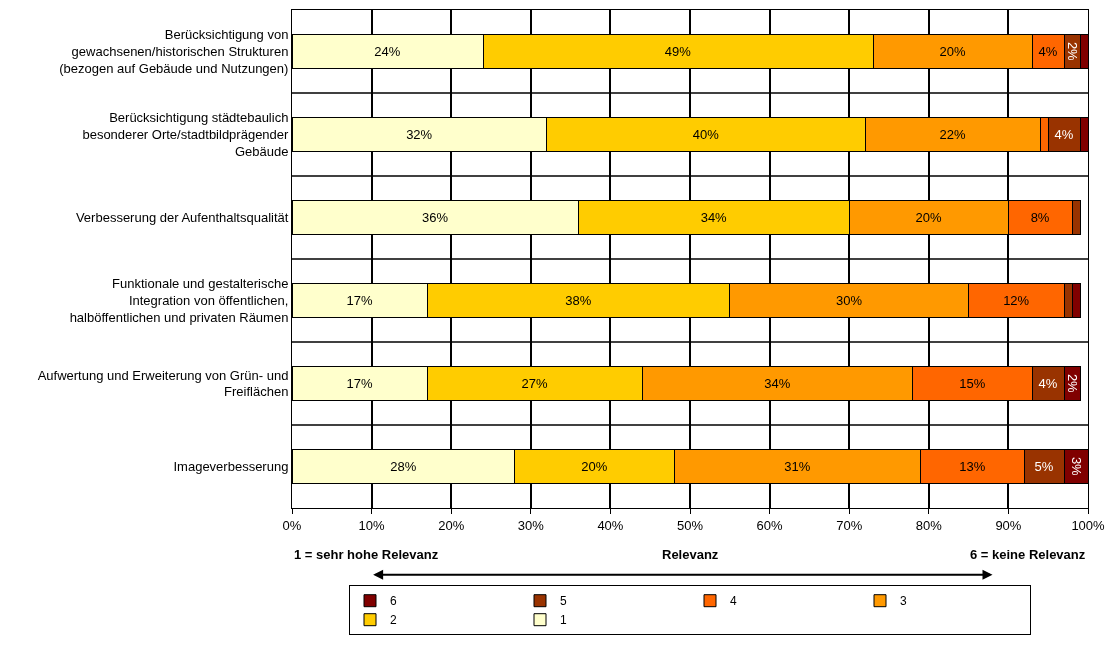  What do you see at coordinates (690, 525) in the screenshot?
I see `x-tick-label: 50%` at bounding box center [690, 525].